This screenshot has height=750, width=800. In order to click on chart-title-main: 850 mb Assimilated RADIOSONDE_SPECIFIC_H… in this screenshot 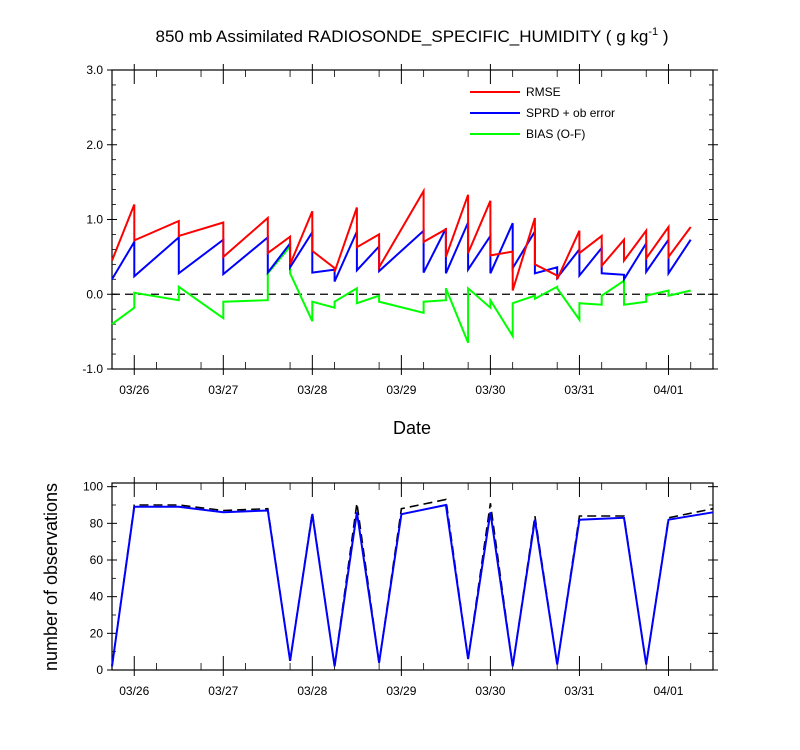, I will do `click(402, 36)`.